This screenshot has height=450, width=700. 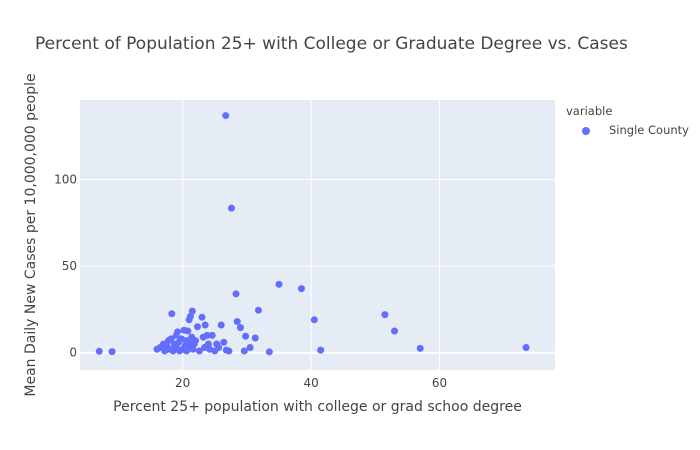 What do you see at coordinates (649, 130) in the screenshot?
I see `legend-item-label: Single County` at bounding box center [649, 130].